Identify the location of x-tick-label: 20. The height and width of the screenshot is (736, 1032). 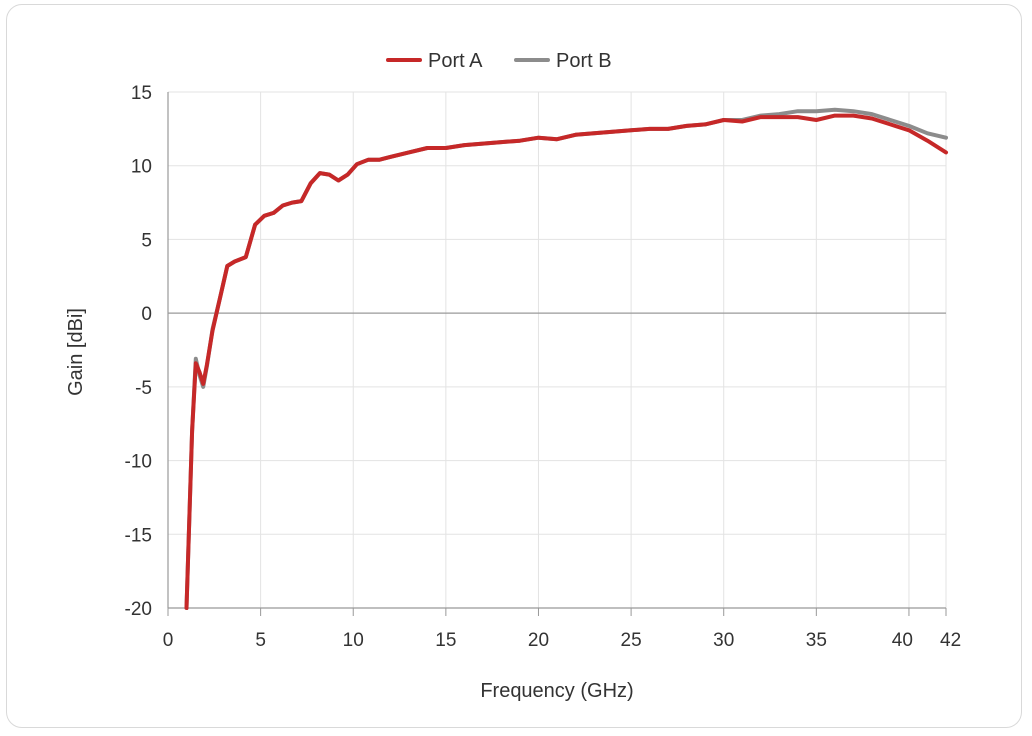
(538, 640).